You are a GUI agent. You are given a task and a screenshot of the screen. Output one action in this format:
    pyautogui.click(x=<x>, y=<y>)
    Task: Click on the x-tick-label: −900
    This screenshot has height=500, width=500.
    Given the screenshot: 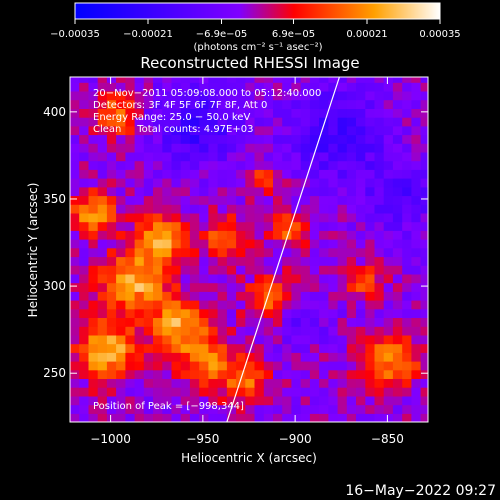 What is the action you would take?
    pyautogui.click(x=295, y=439)
    